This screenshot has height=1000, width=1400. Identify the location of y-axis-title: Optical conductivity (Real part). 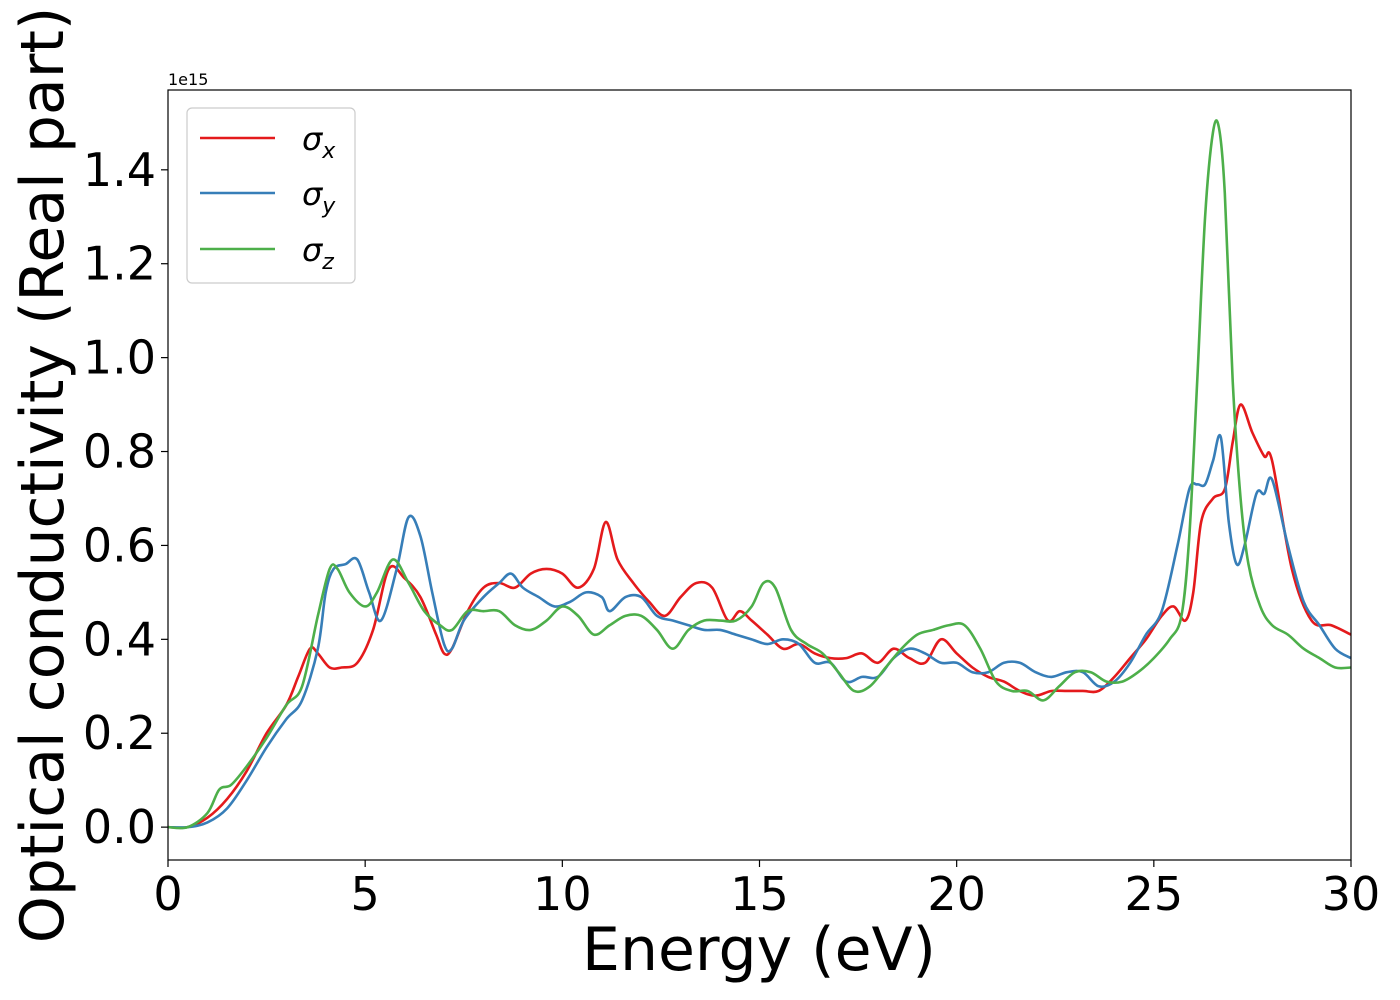
(43, 475).